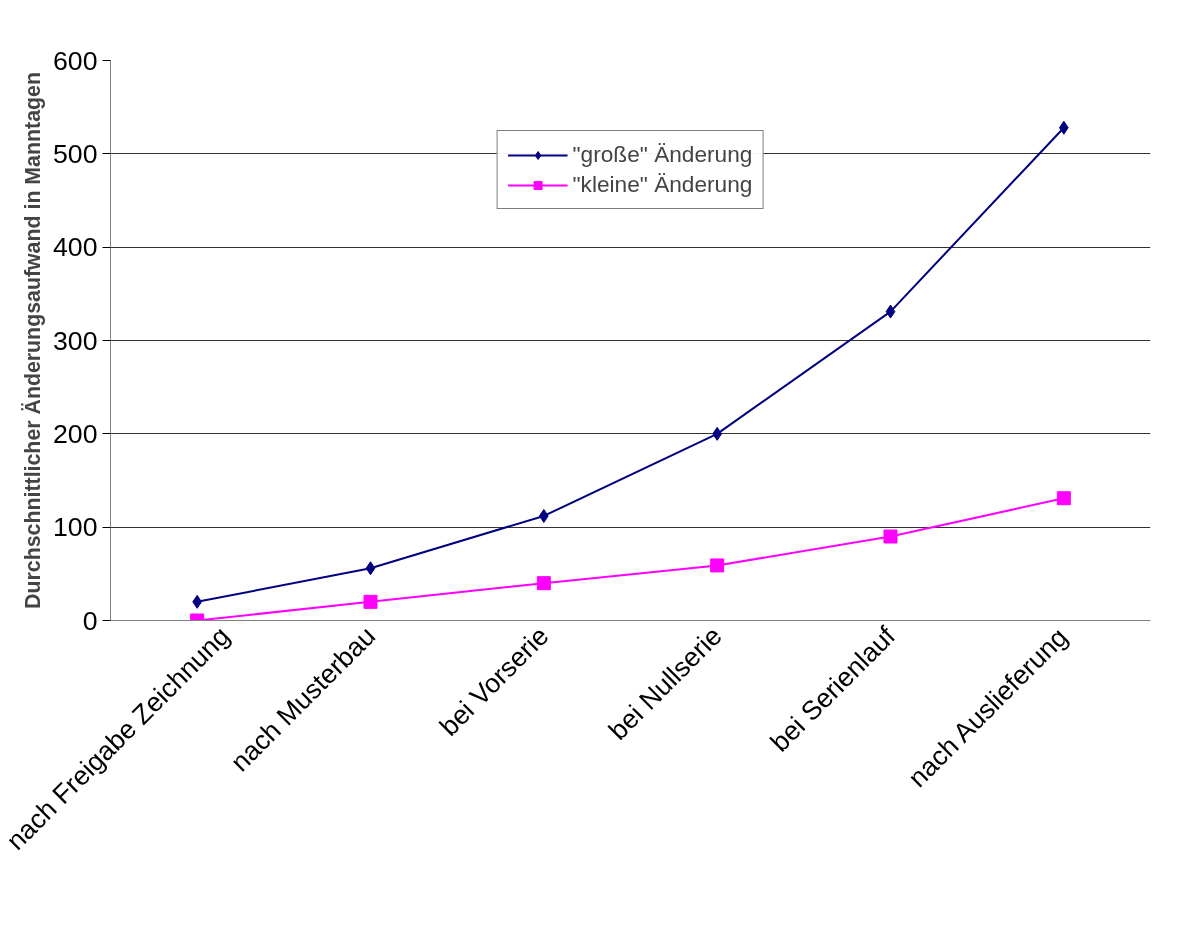 Image resolution: width=1177 pixels, height=927 pixels. What do you see at coordinates (662, 154) in the screenshot?
I see `legend-label: "große" Änderung` at bounding box center [662, 154].